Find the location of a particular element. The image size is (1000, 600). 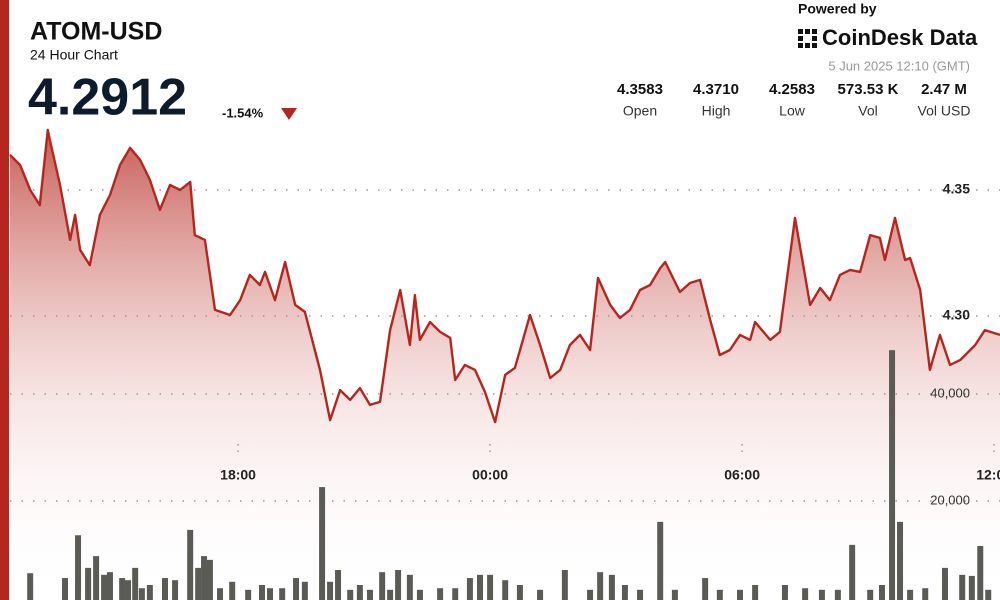

y-tick-label: 4.35 is located at coordinates (956, 189).